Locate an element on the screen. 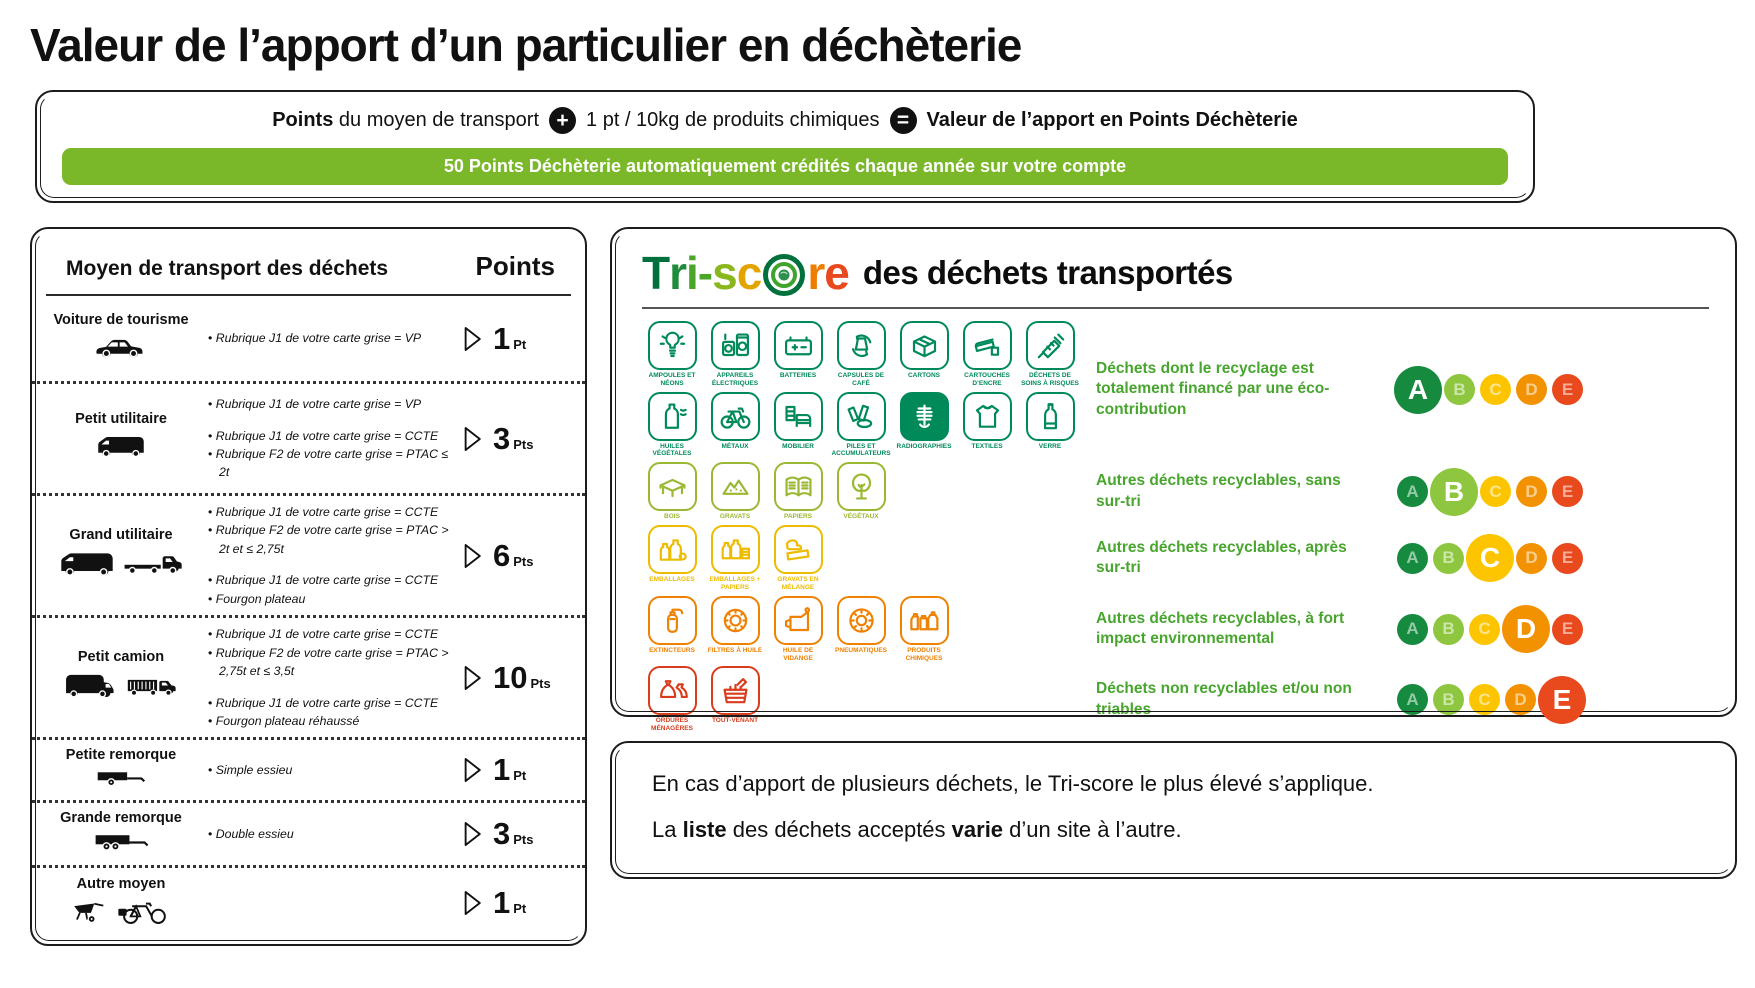 The height and width of the screenshot is (988, 1755). waste-item-papiers: PAPIERS is located at coordinates (798, 491).